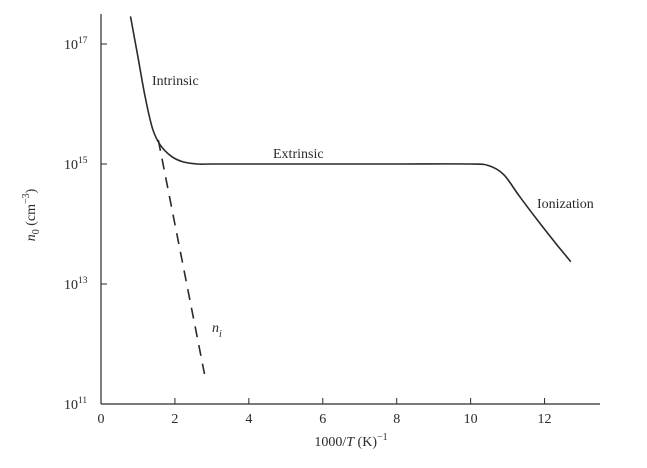 The image size is (647, 468). I want to click on x-ticks: 0 2 4 6 8 10 12, so click(325, 412).